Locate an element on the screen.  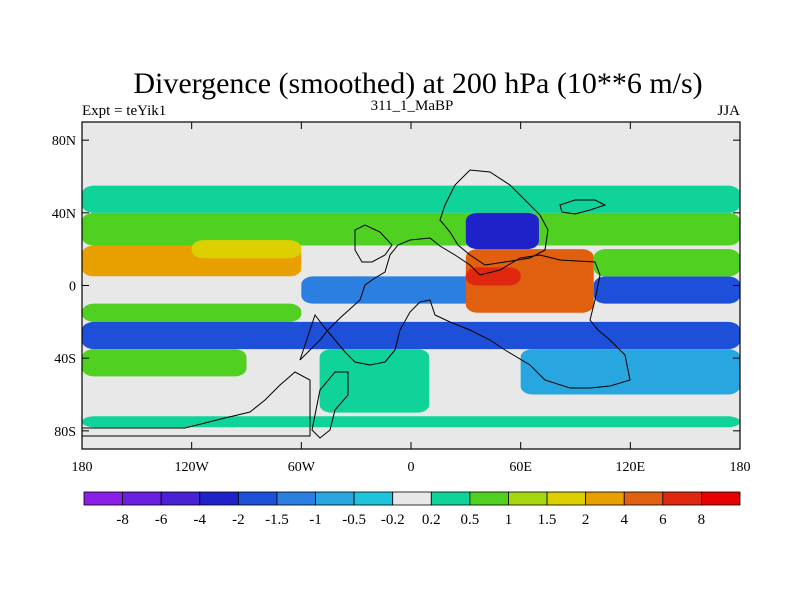
subtitle-left: Expt = teYik1 is located at coordinates (124, 111).